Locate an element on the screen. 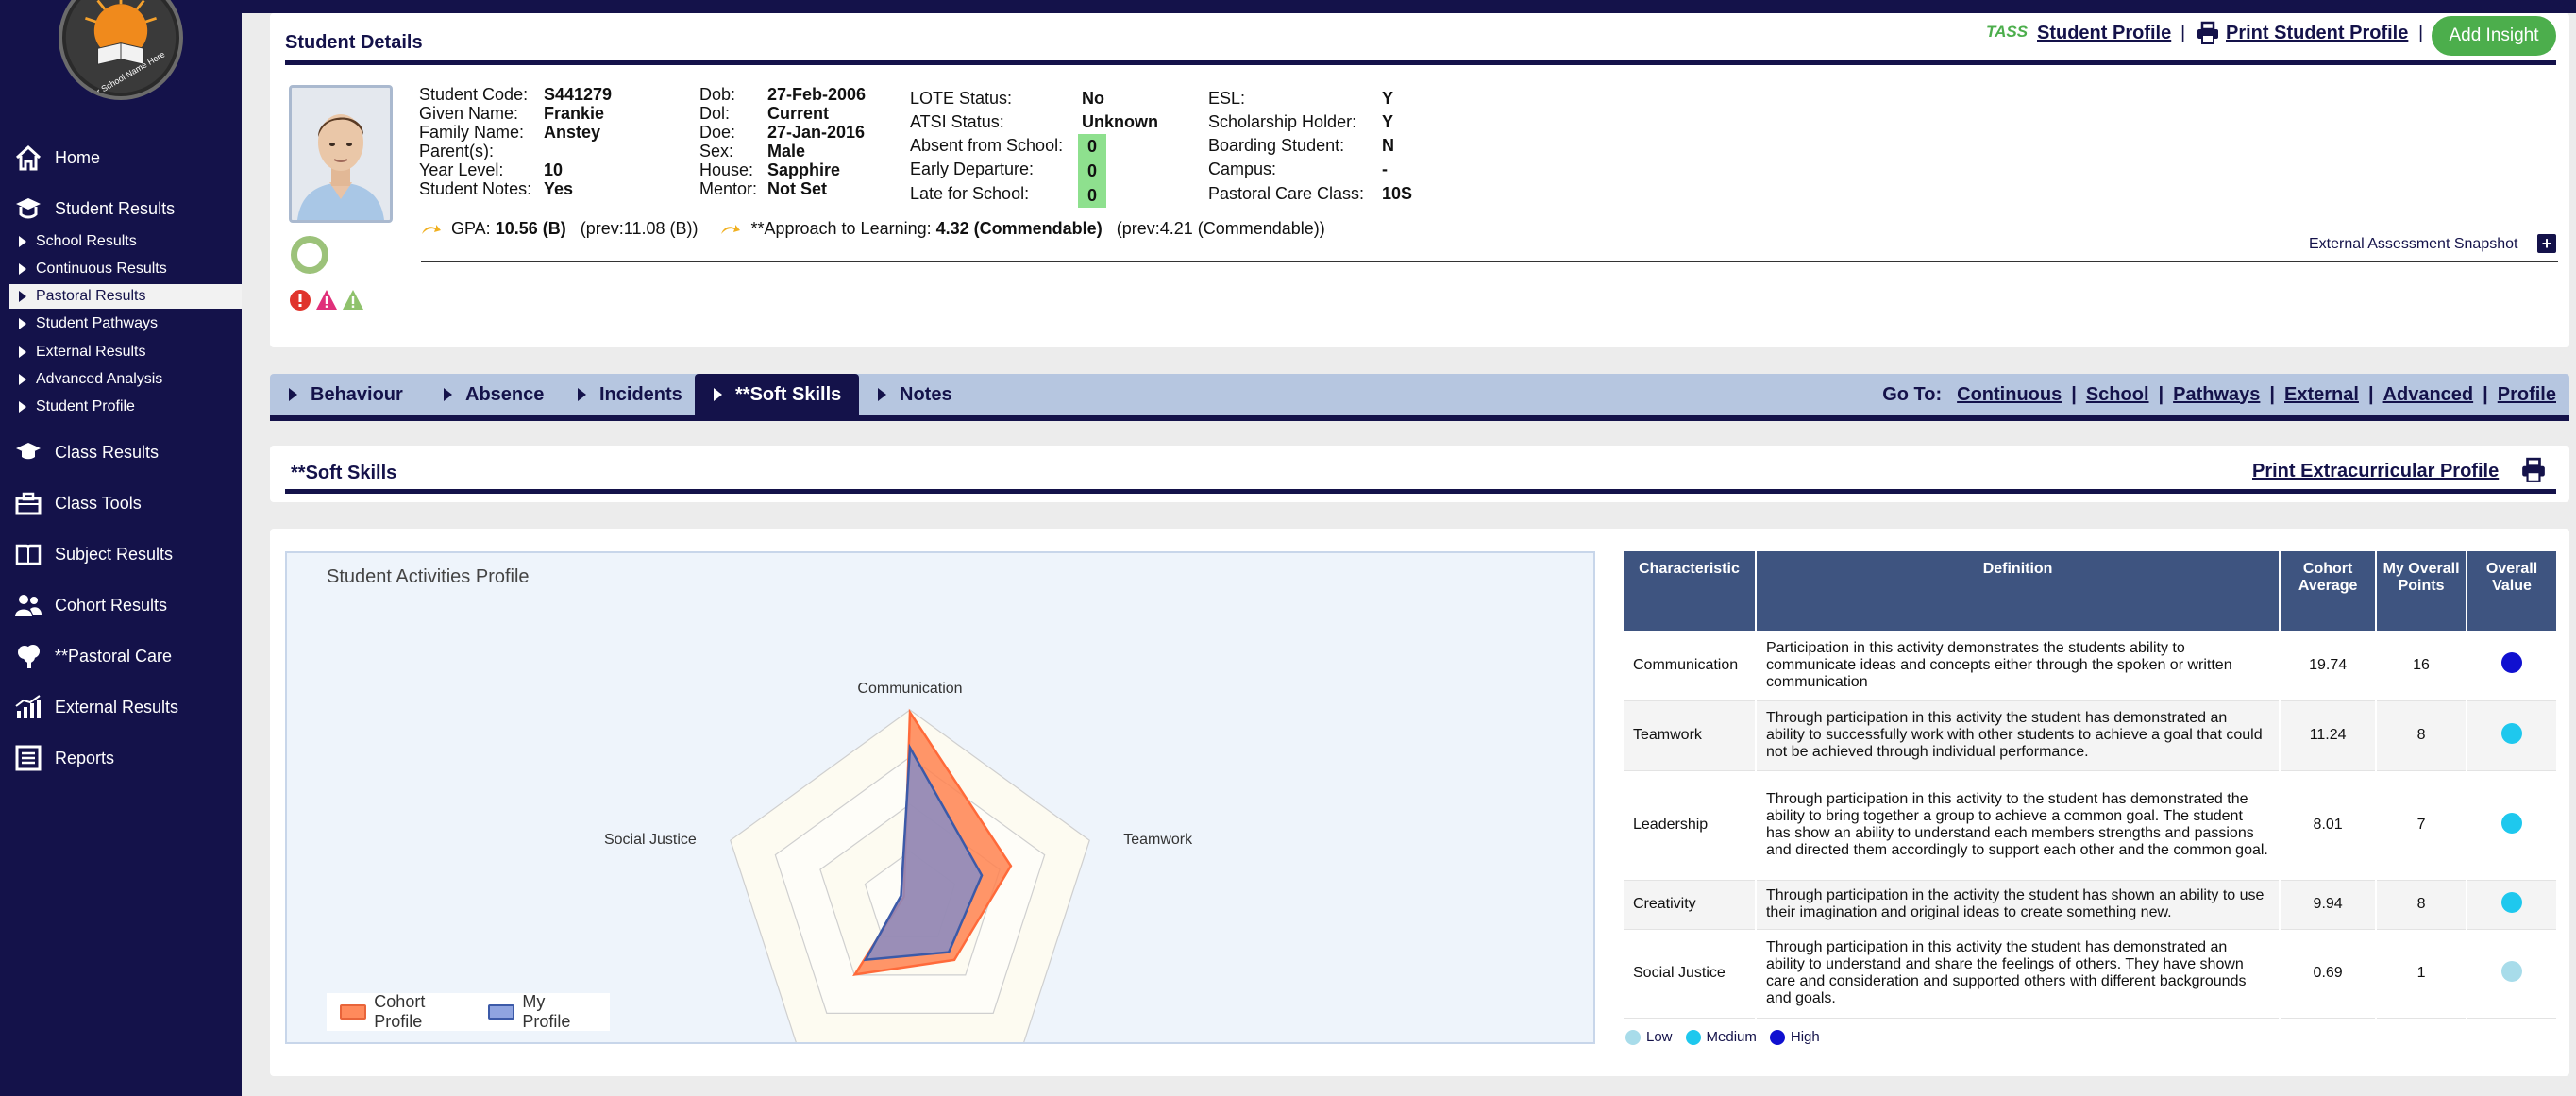  subnav-school-results: School Results is located at coordinates (126, 241).